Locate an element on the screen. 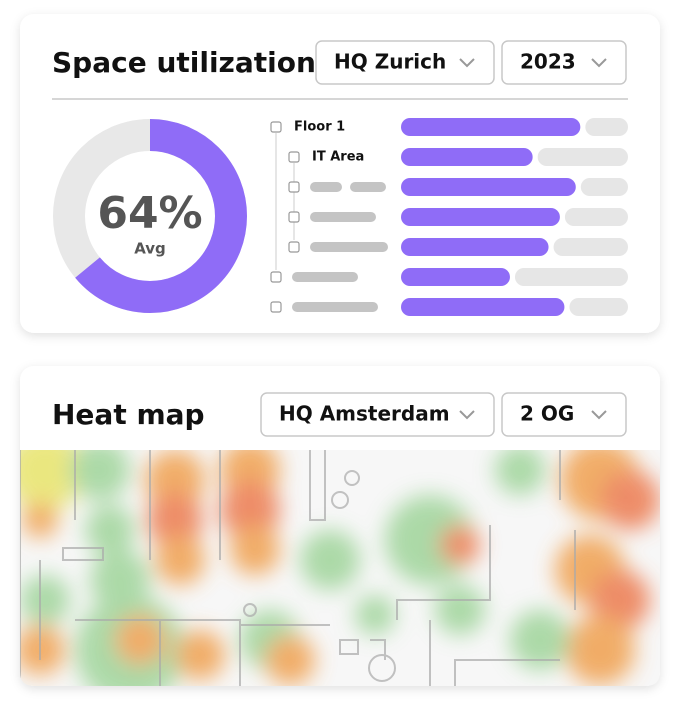 Image resolution: width=680 pixels, height=712 pixels. location-dropdown: HQ Zurich is located at coordinates (405, 62).